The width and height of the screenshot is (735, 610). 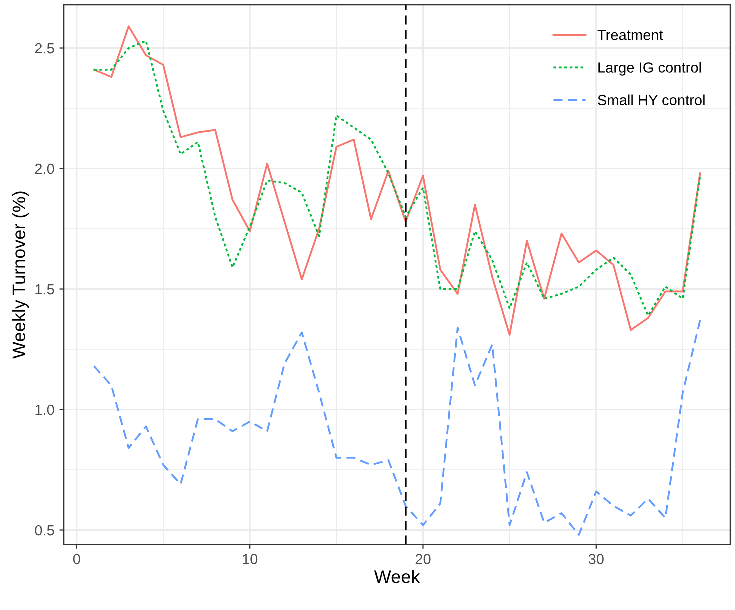 What do you see at coordinates (45, 289) in the screenshot?
I see `y-tick-label: 1.5` at bounding box center [45, 289].